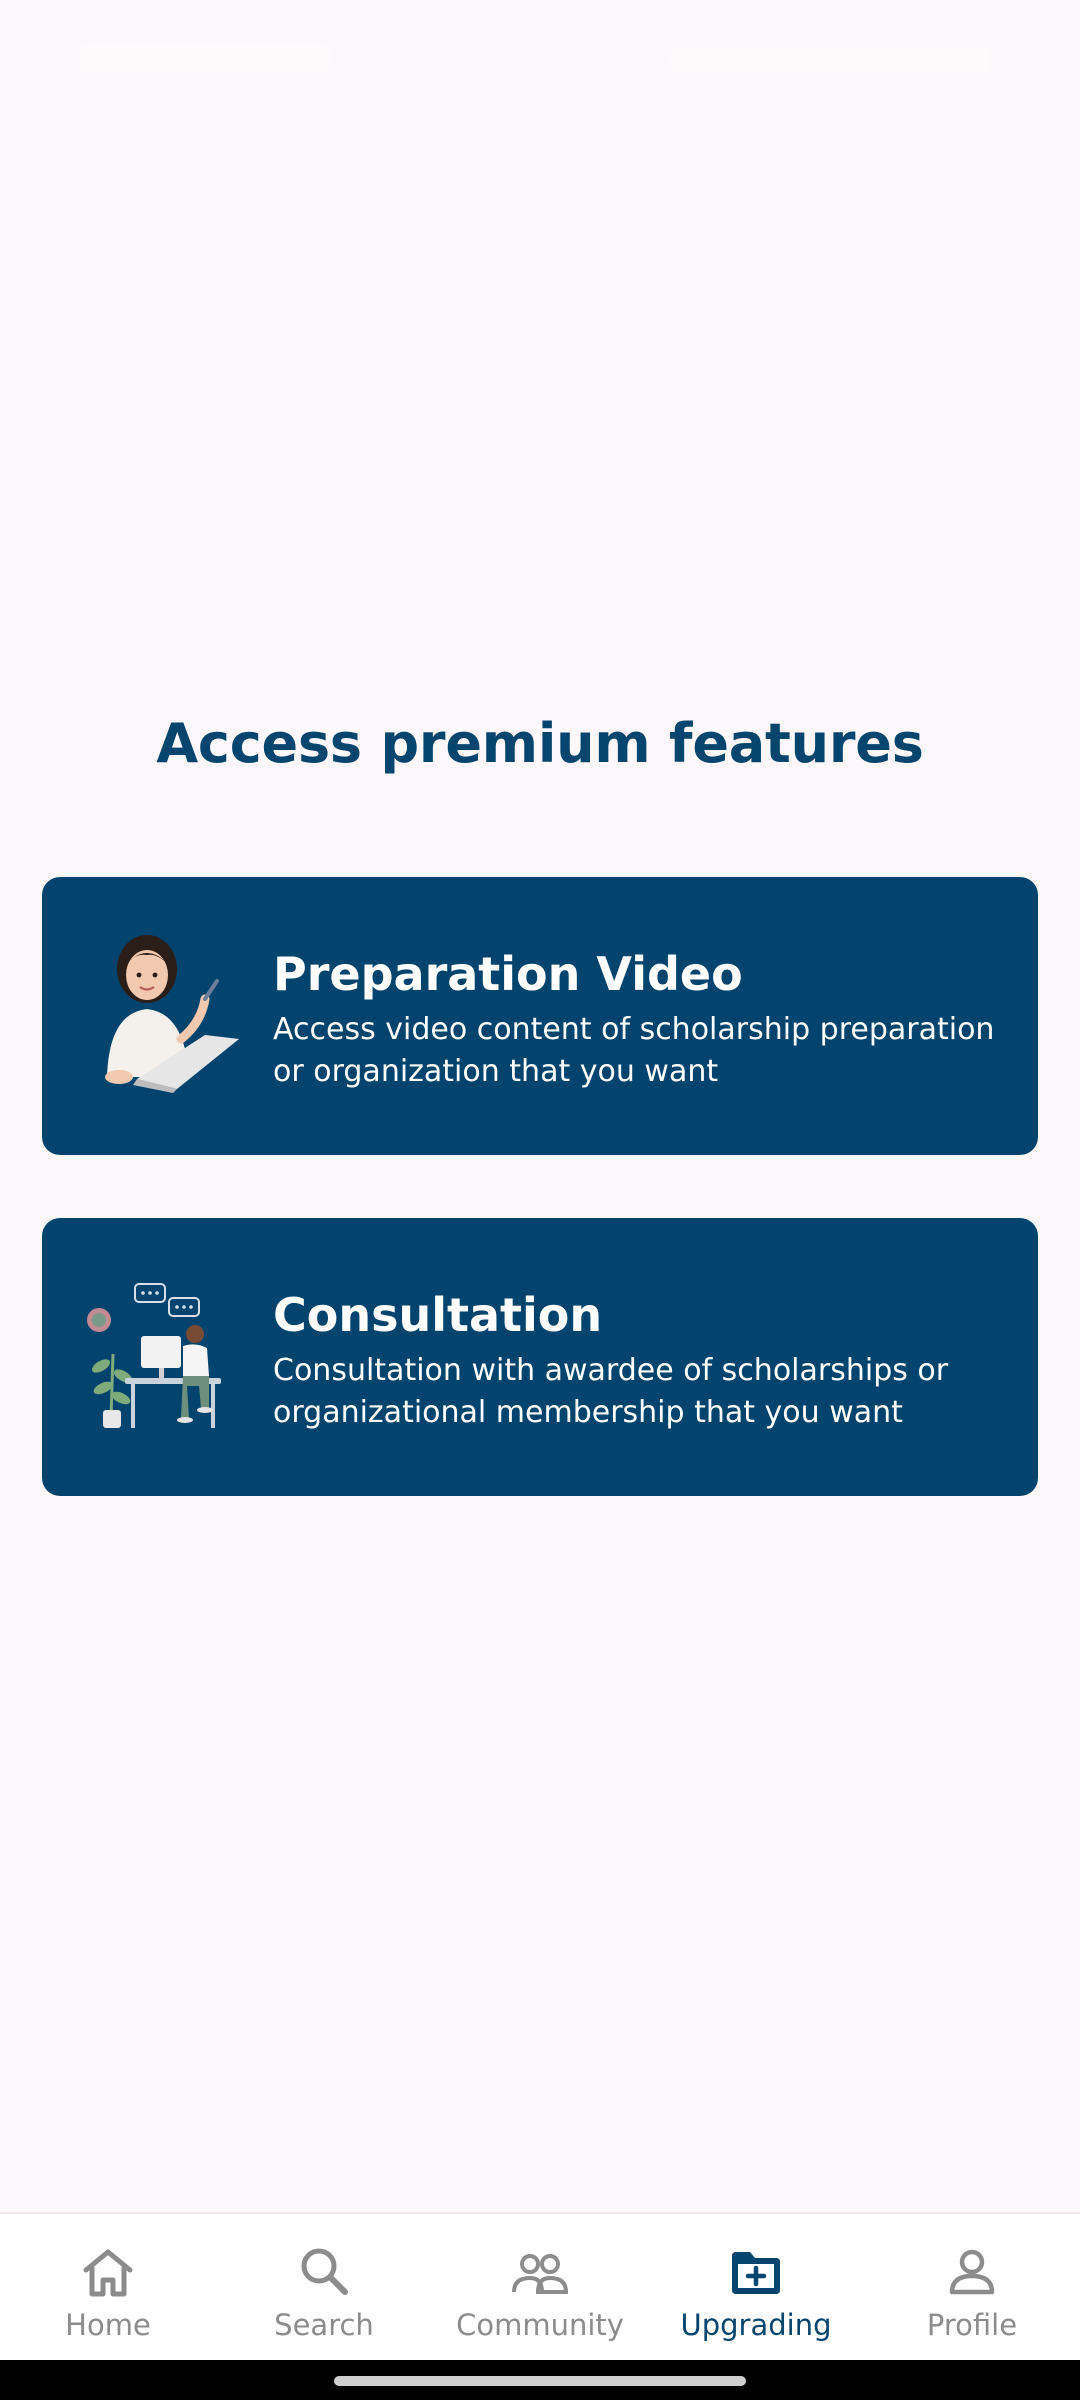 The height and width of the screenshot is (2400, 1080). Describe the element at coordinates (108, 2272) in the screenshot. I see `home-icon` at that location.